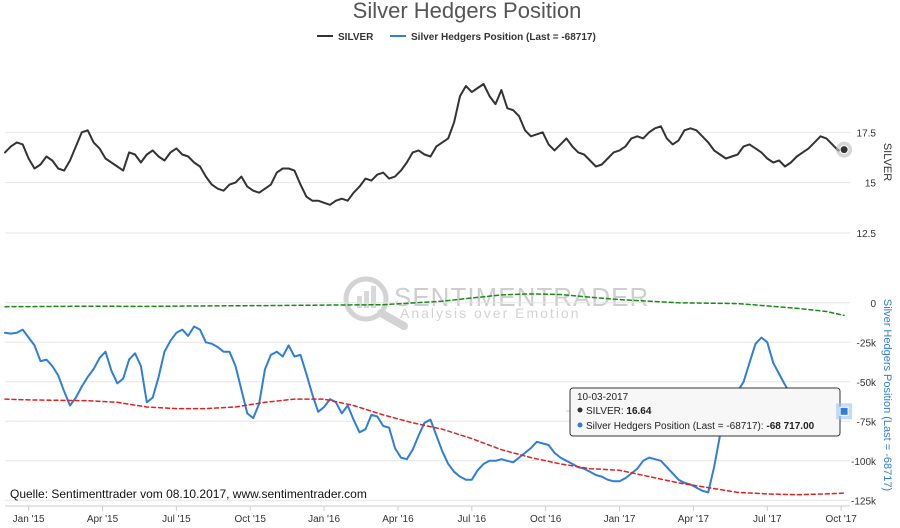  Describe the element at coordinates (867, 234) in the screenshot. I see `y-tick-label-silver-price: 12.5` at that location.